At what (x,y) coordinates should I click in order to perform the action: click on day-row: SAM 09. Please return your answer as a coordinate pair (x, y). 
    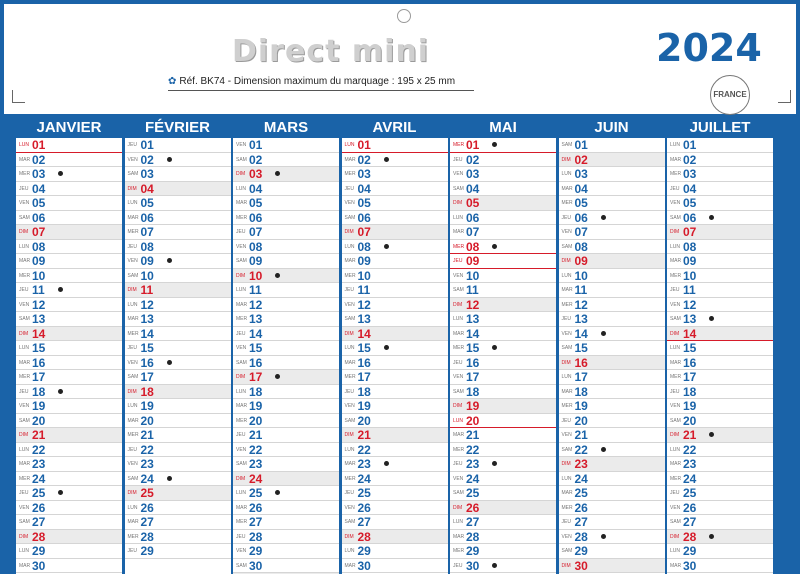
    Looking at the image, I should click on (286, 261).